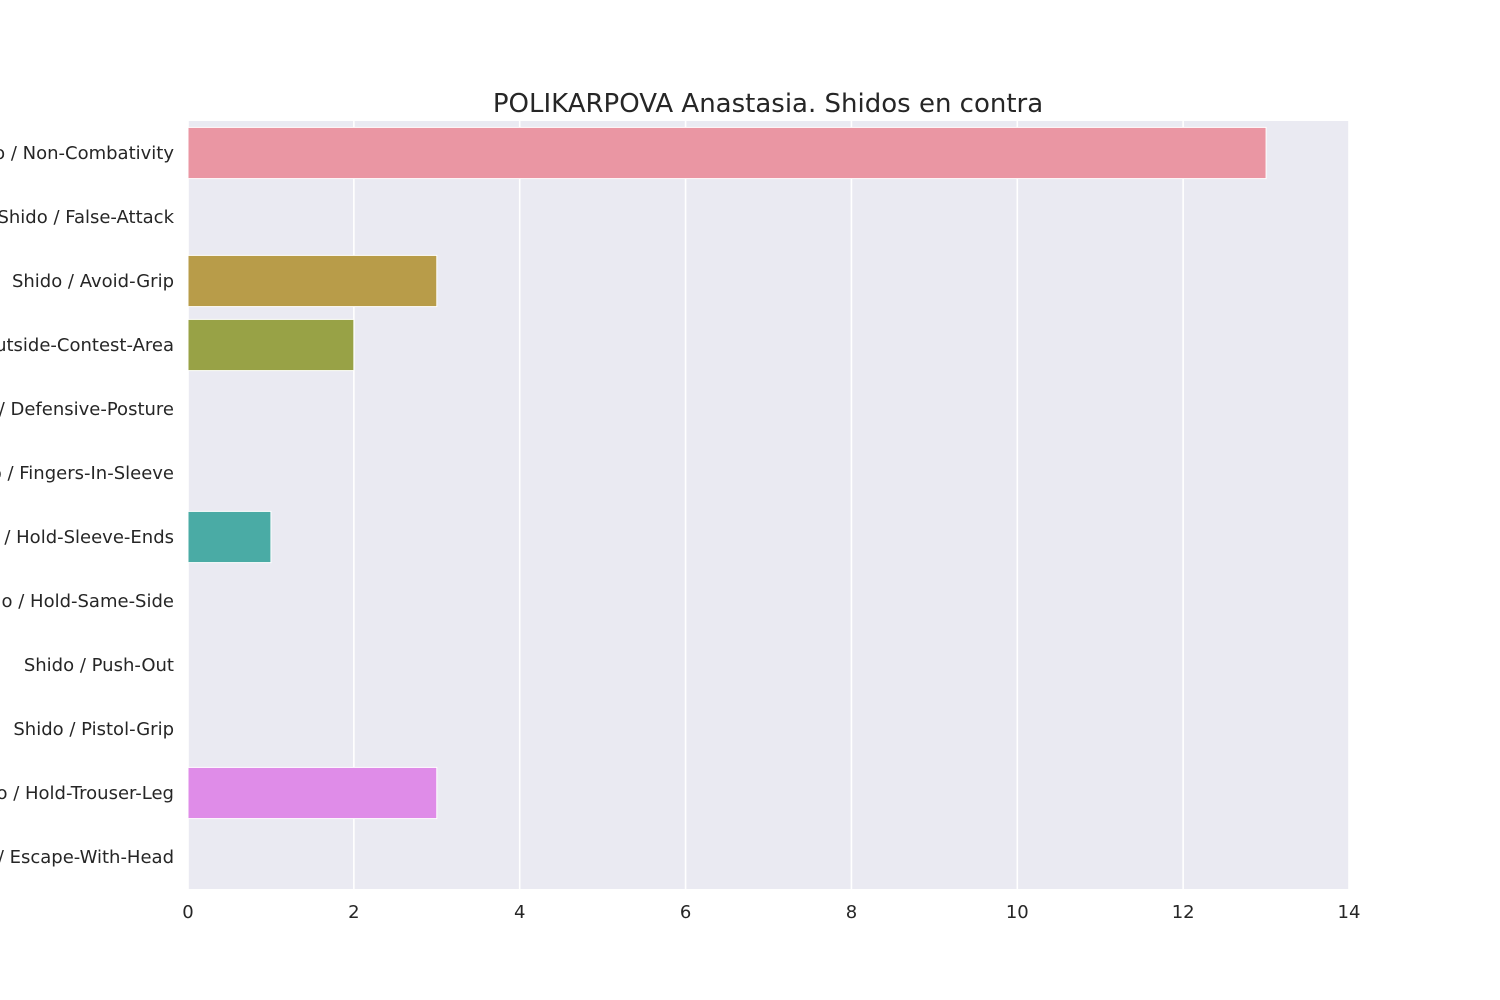 The width and height of the screenshot is (1500, 1000). I want to click on x-tick-label: 12, so click(1183, 912).